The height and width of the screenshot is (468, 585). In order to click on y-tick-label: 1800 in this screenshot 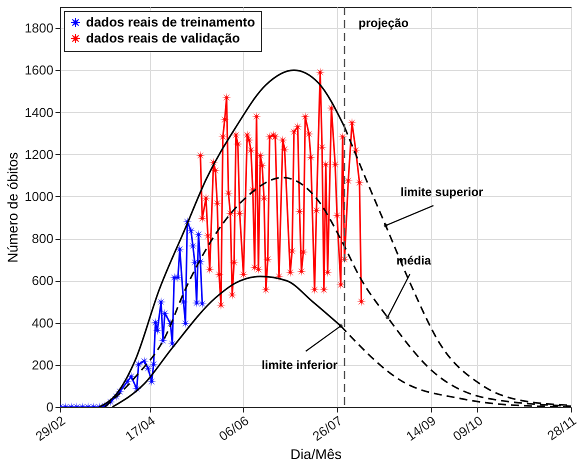, I will do `click(39, 28)`.